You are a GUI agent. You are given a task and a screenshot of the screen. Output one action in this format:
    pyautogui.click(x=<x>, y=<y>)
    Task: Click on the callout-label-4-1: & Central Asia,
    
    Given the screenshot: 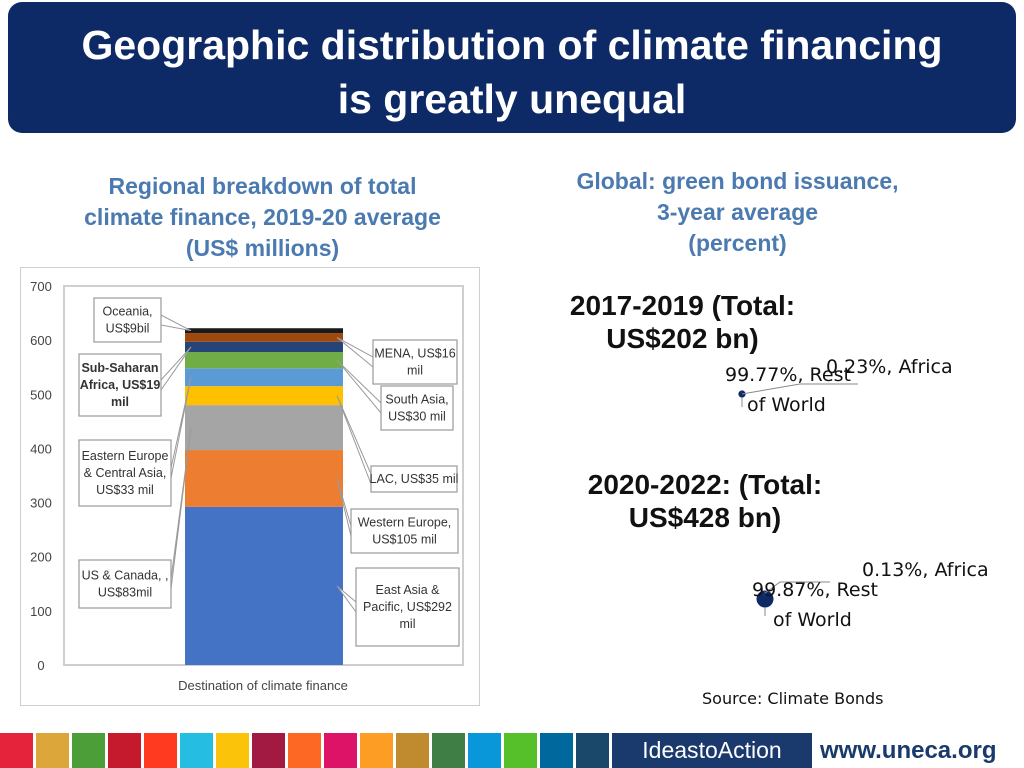 What is the action you would take?
    pyautogui.click(x=125, y=473)
    